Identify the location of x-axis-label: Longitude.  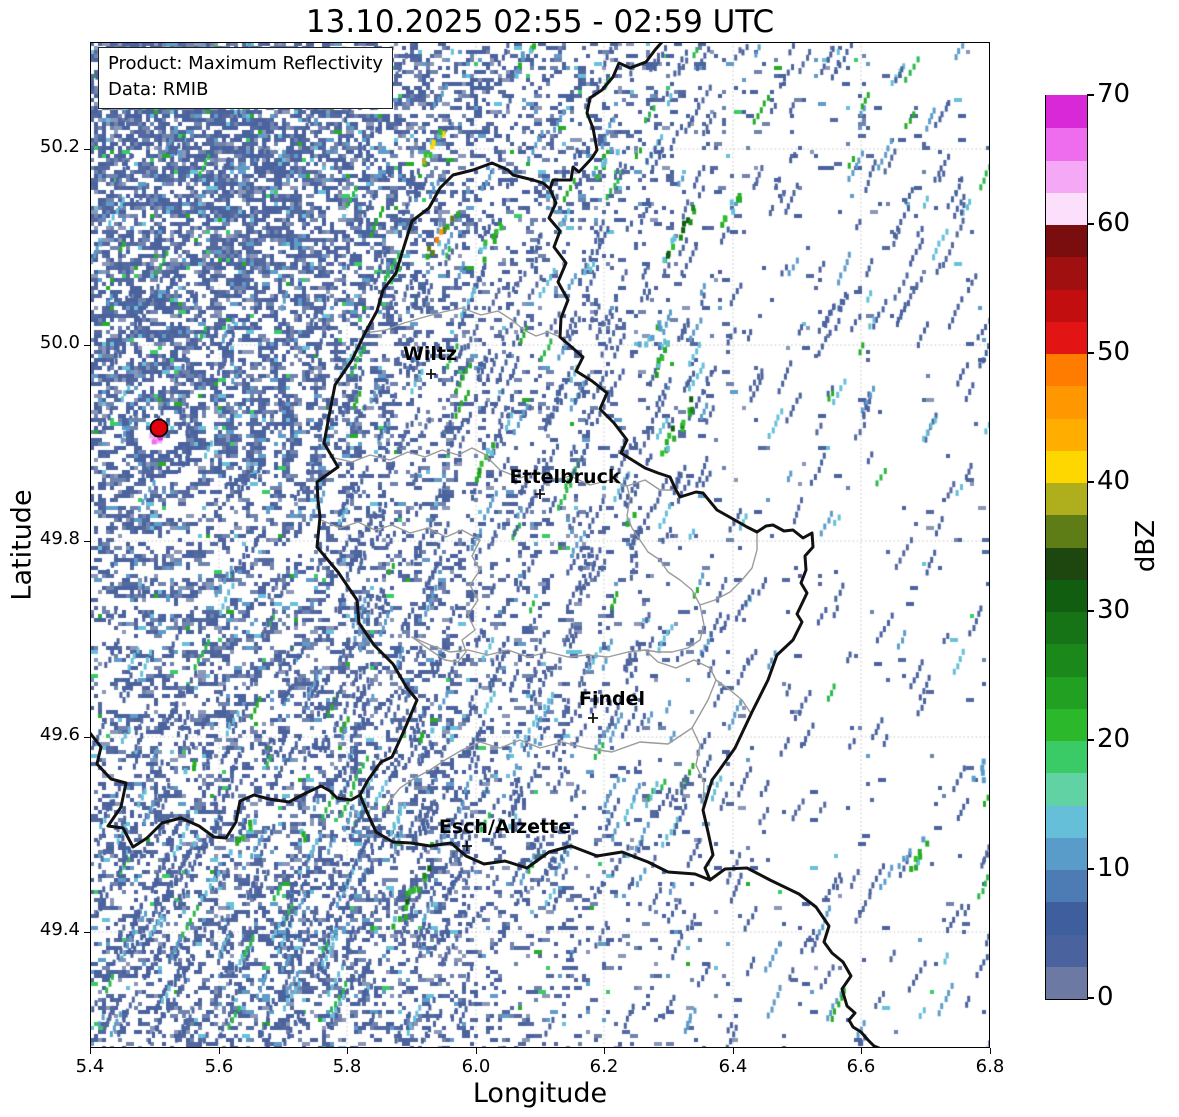
(540, 1093).